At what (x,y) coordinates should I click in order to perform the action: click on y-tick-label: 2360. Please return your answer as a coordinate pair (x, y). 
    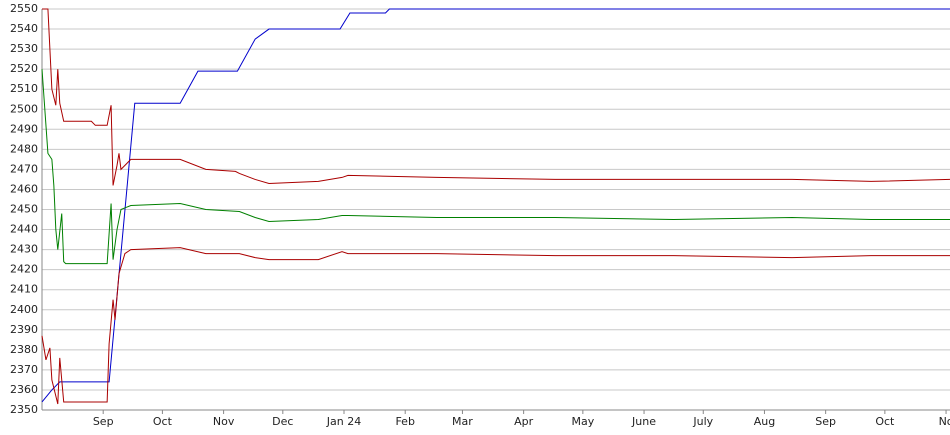
    Looking at the image, I should click on (24, 389).